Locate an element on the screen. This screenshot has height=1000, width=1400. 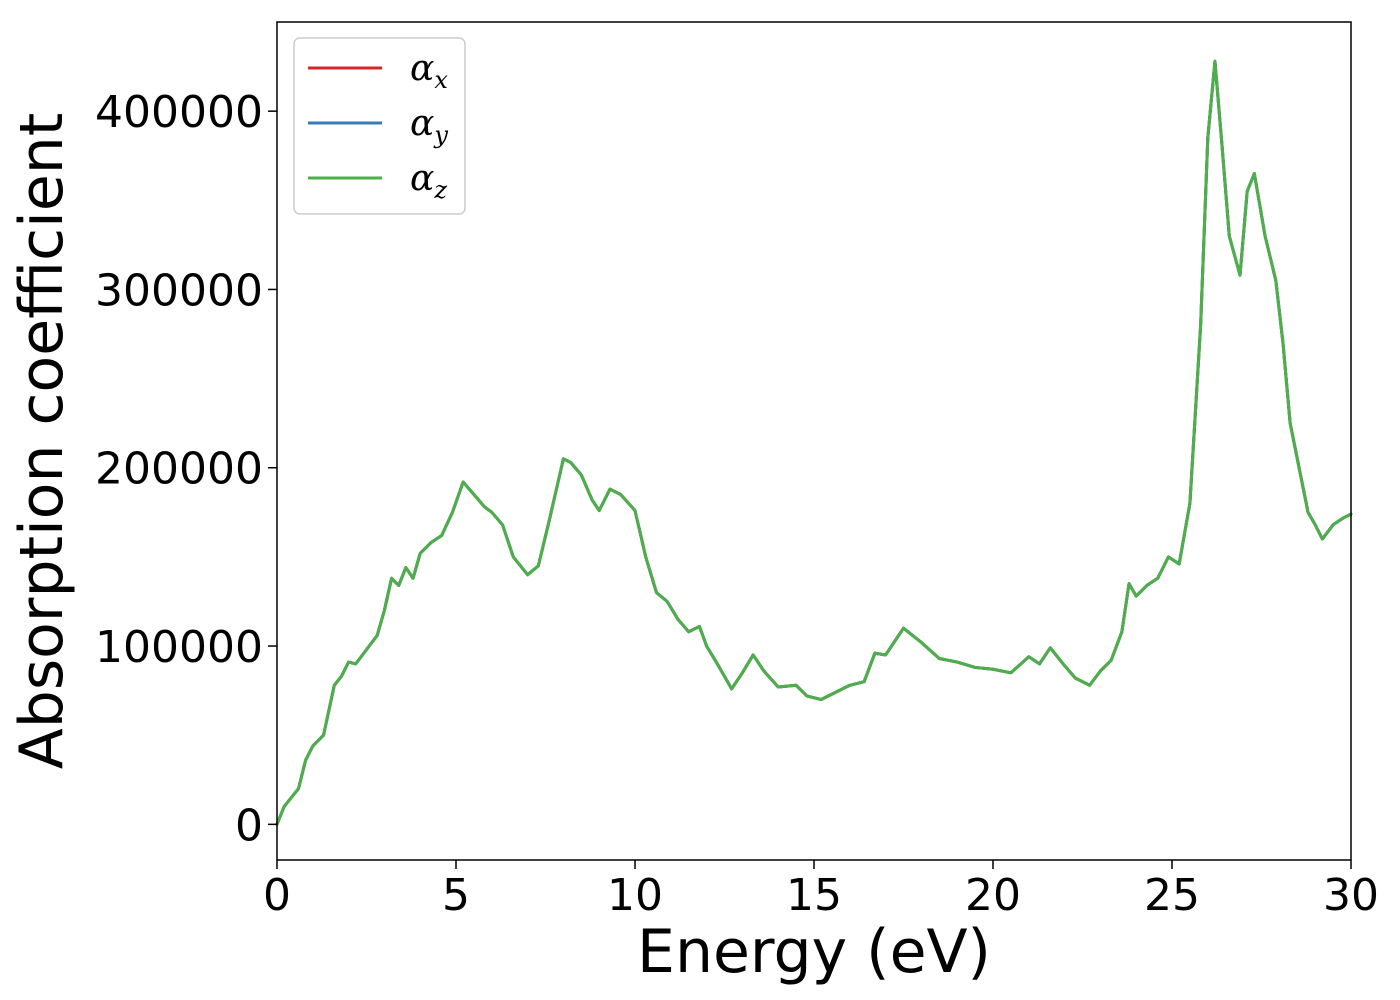
x-tick-label: 0 is located at coordinates (277, 895).